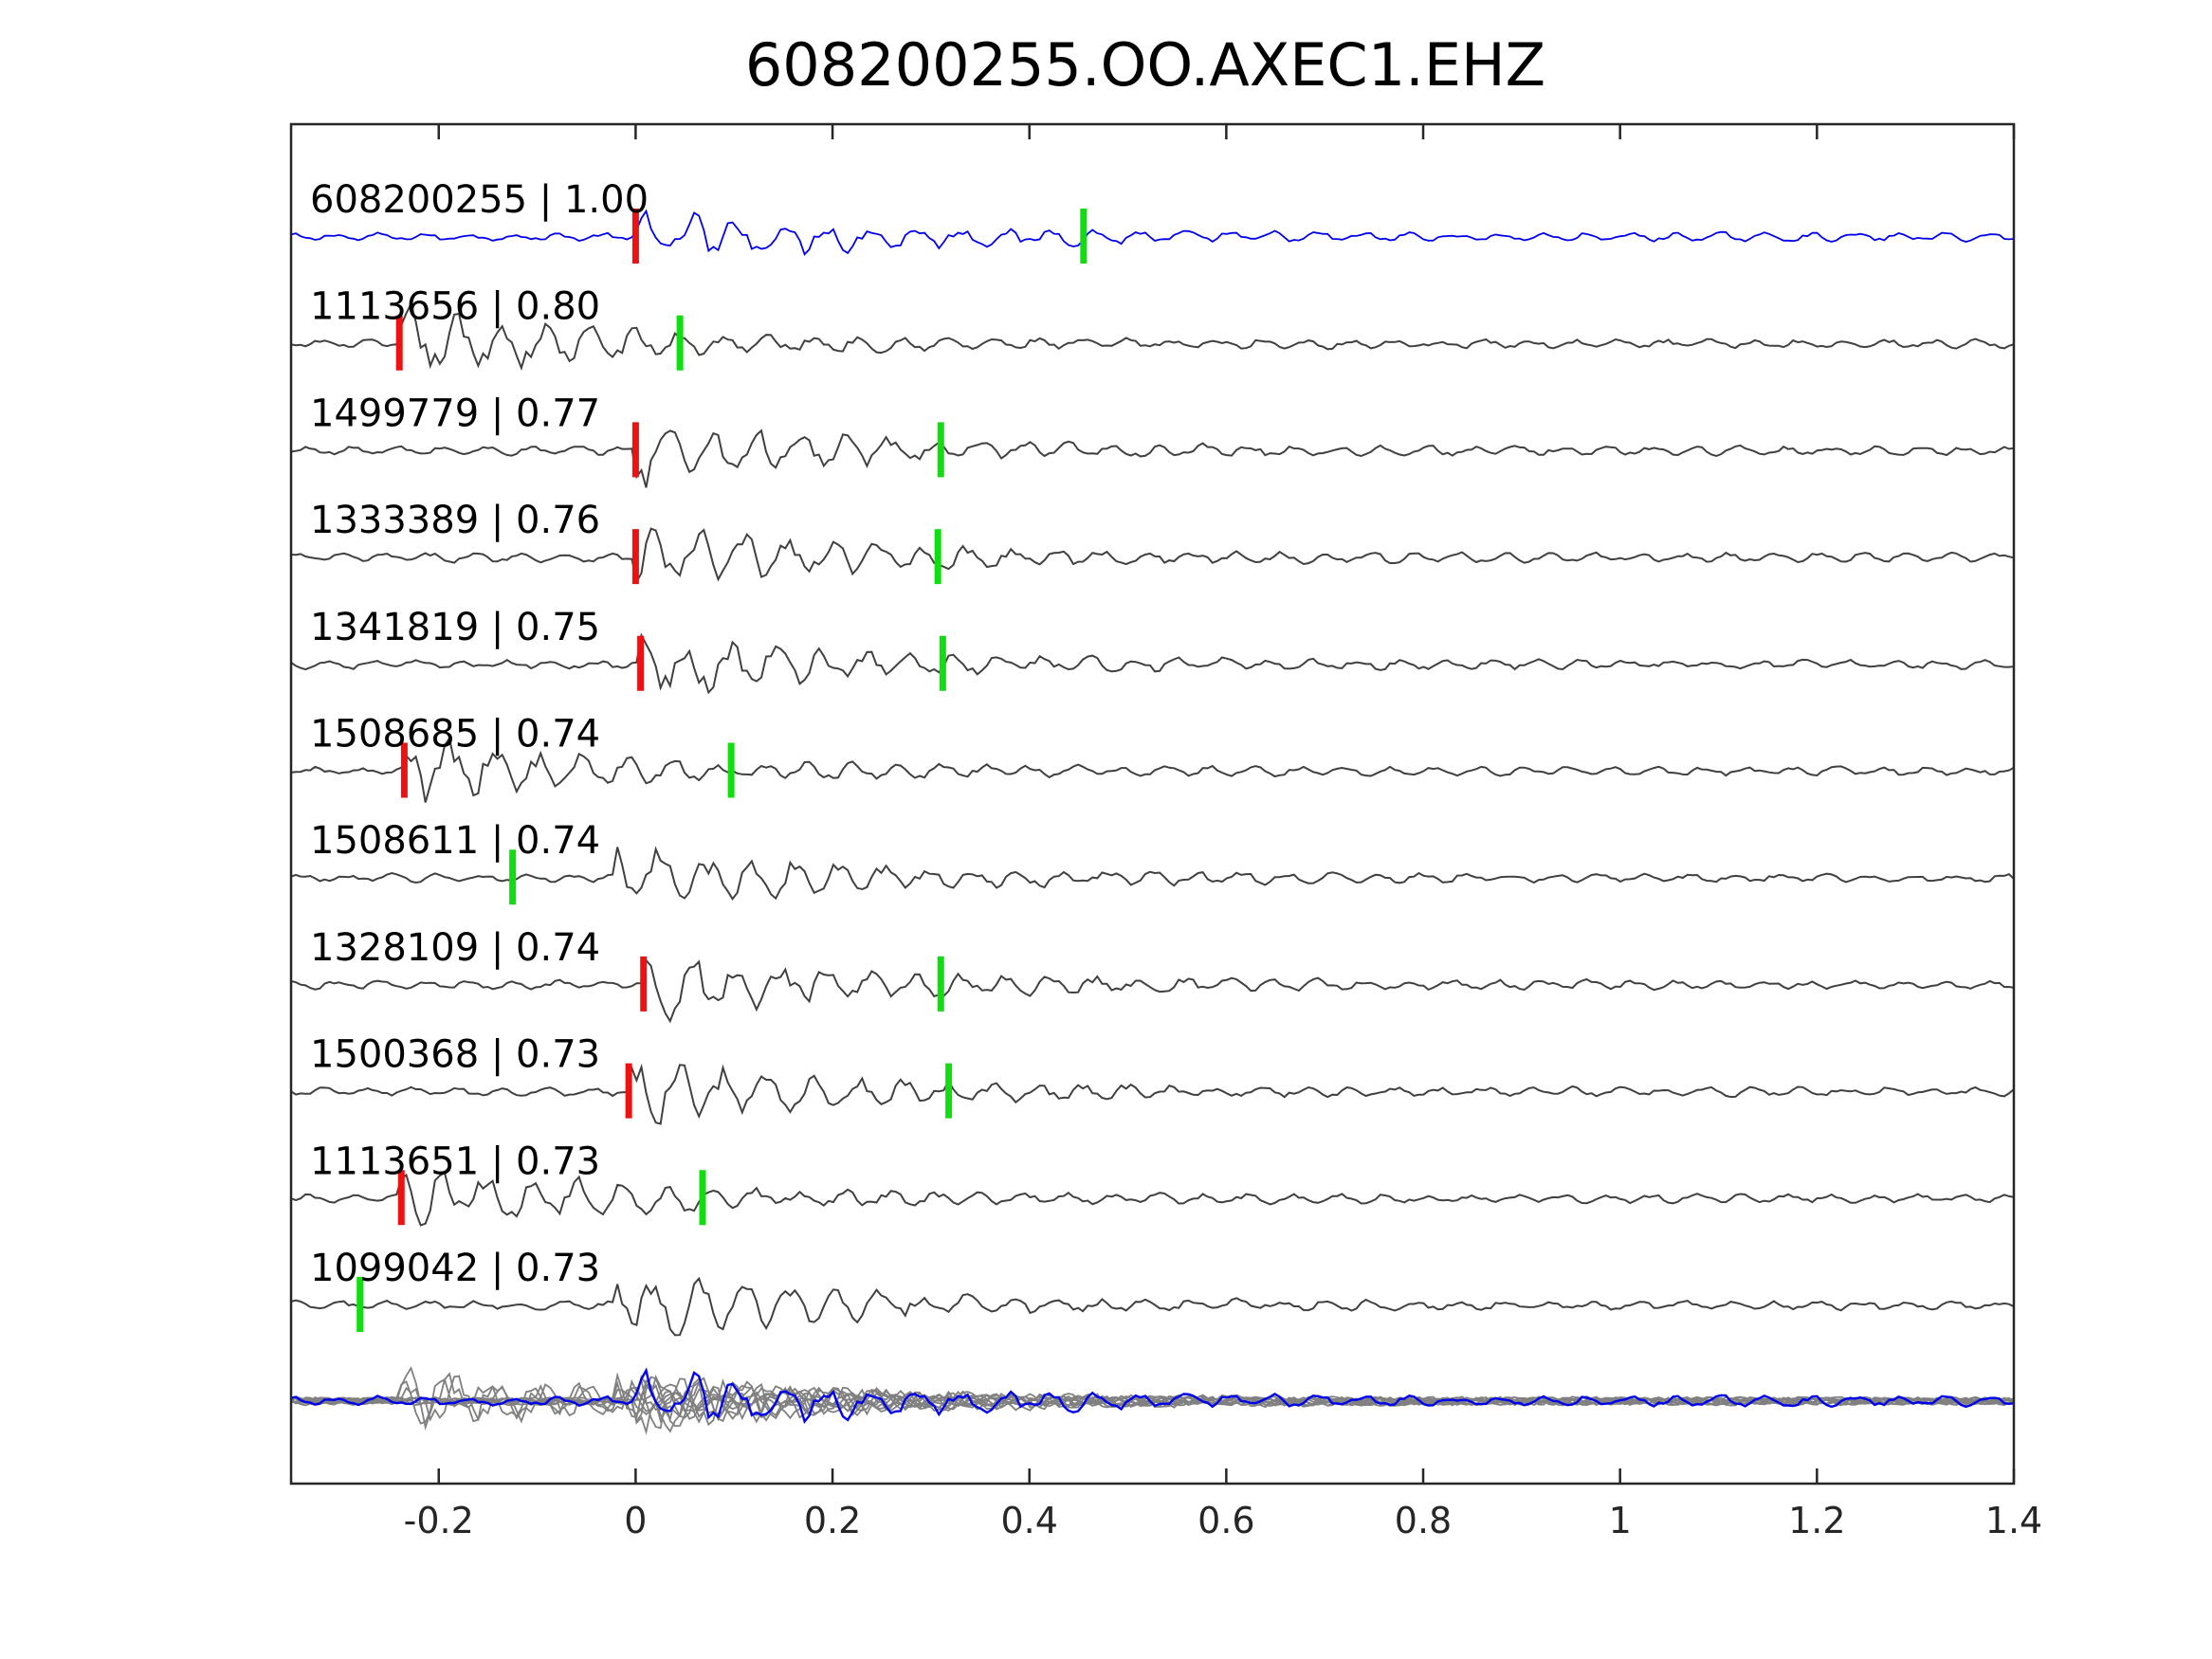 The height and width of the screenshot is (1659, 2212). What do you see at coordinates (479, 200) in the screenshot?
I see `trace-label: 608200255 | 1.00` at bounding box center [479, 200].